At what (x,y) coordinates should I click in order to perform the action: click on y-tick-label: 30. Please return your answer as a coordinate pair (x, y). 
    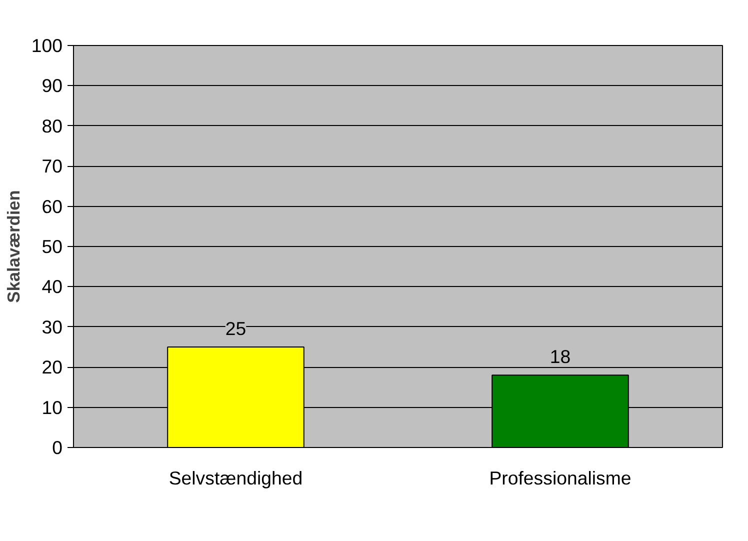
    Looking at the image, I should click on (52, 327).